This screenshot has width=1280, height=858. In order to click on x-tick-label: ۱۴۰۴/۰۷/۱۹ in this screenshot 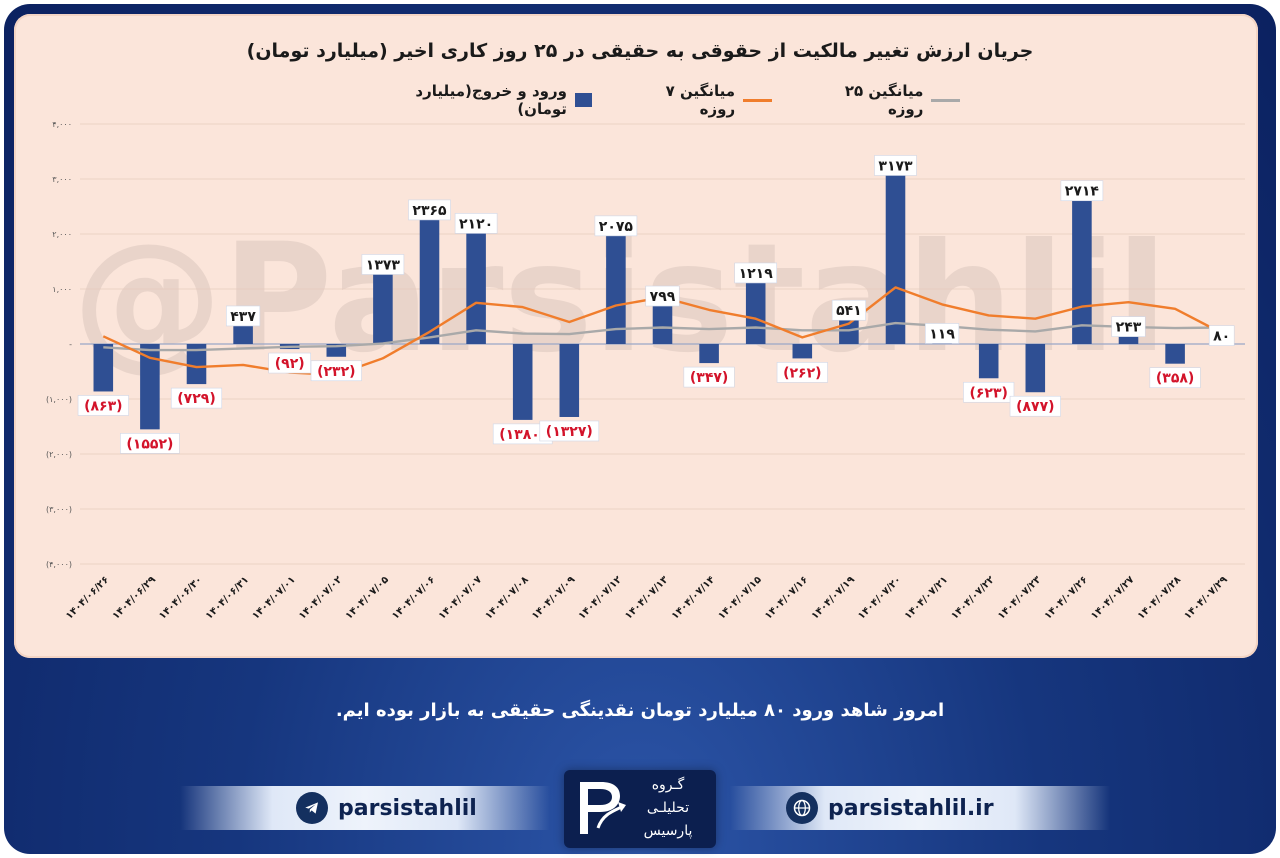, I will do `click(833, 597)`.